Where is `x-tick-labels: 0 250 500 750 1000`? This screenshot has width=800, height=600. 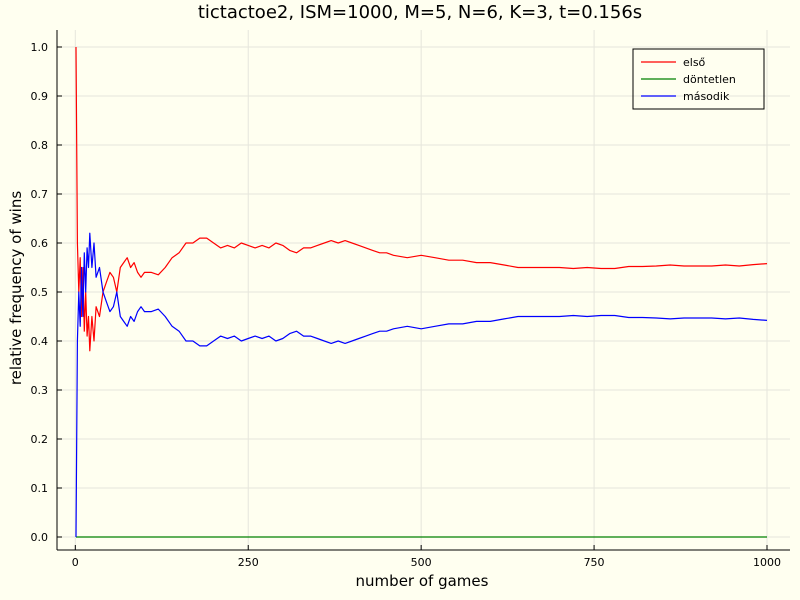
x-tick-labels: 0 250 500 750 1000 is located at coordinates (426, 557).